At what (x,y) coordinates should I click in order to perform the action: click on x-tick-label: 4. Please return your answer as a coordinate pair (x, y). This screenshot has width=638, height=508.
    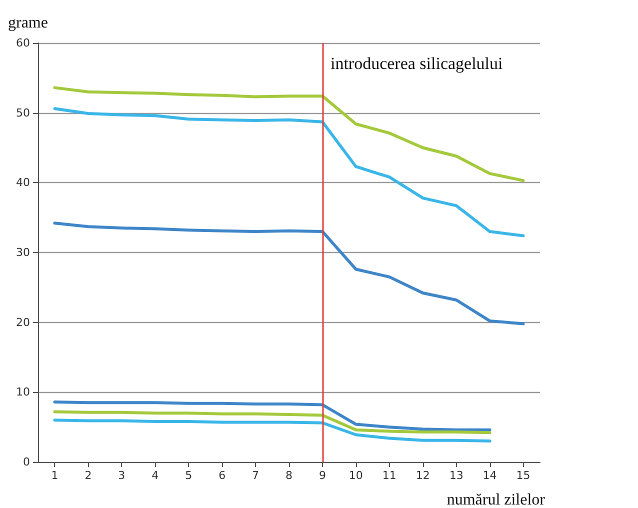
    Looking at the image, I should click on (155, 475).